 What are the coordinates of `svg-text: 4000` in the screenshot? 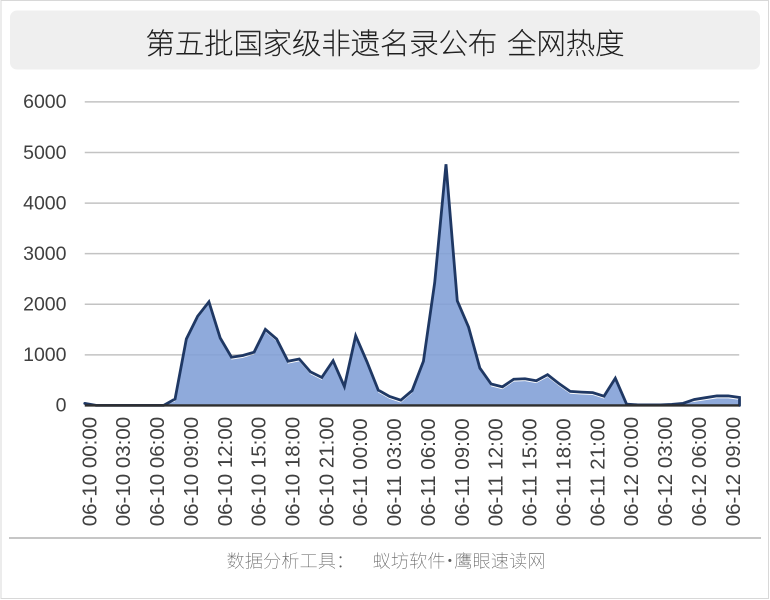 It's located at (45, 203).